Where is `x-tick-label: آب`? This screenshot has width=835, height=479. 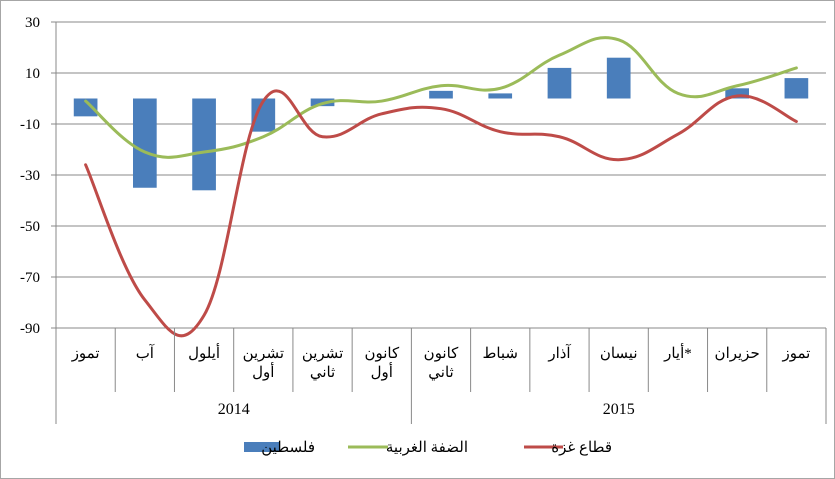
x-tick-label: آب is located at coordinates (145, 353).